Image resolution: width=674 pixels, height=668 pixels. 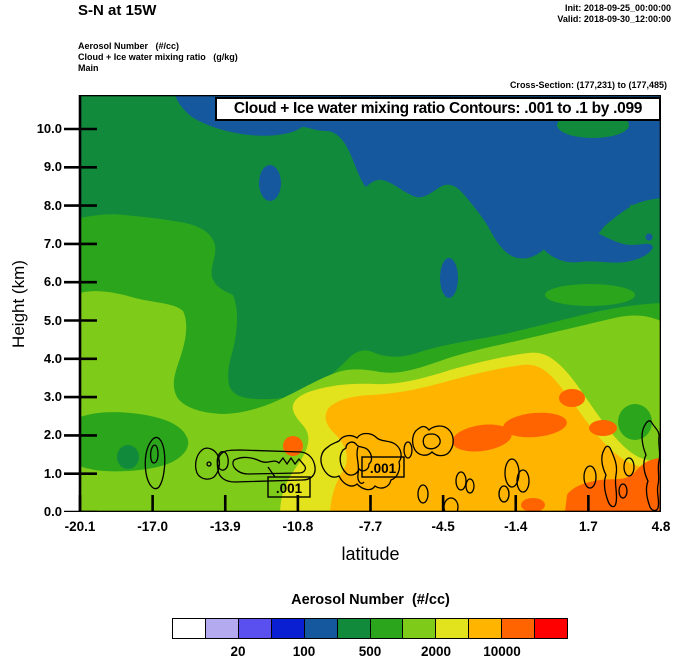 I want to click on x-tick-label: -1.4, so click(x=516, y=526).